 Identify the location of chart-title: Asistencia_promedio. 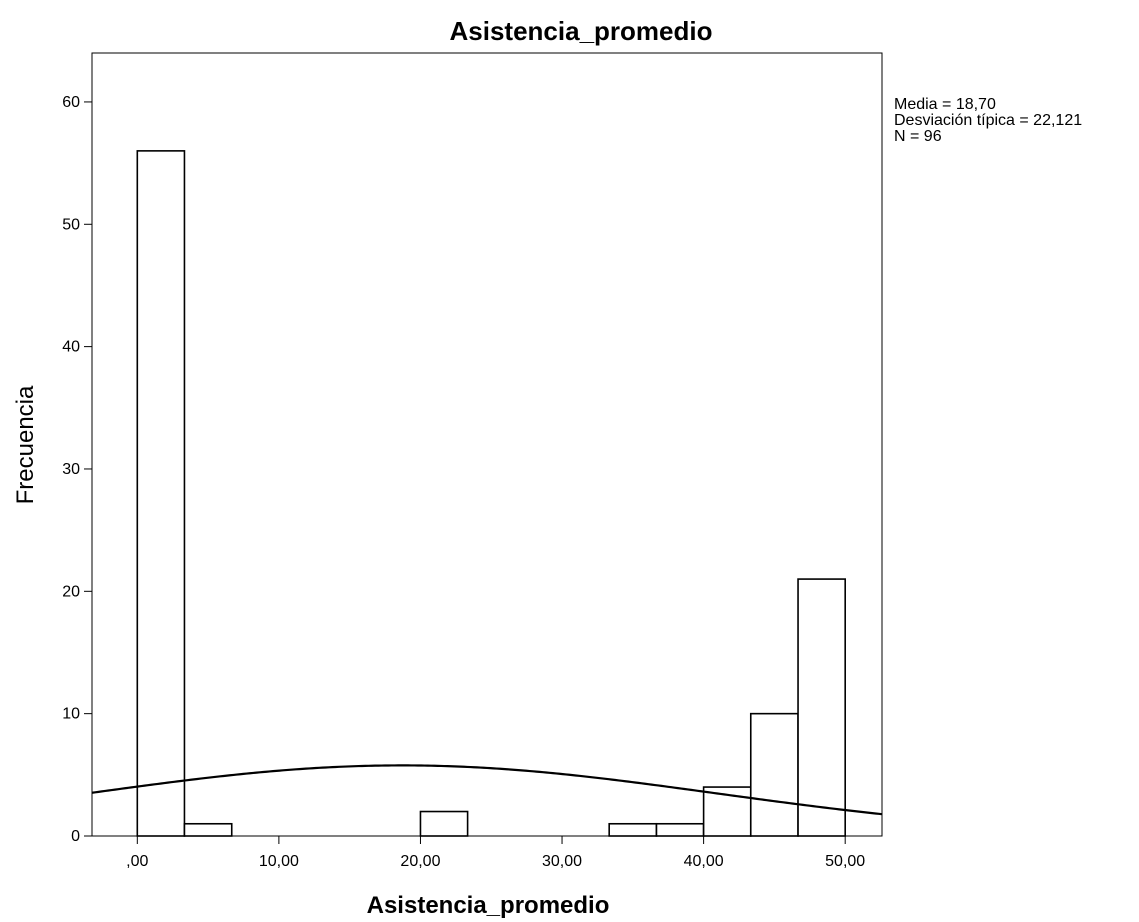
(581, 31).